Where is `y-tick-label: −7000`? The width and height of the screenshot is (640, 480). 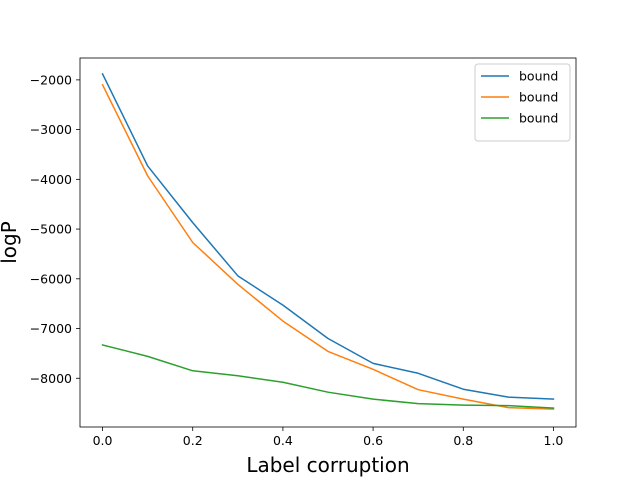
y-tick-label: −7000 is located at coordinates (51, 328).